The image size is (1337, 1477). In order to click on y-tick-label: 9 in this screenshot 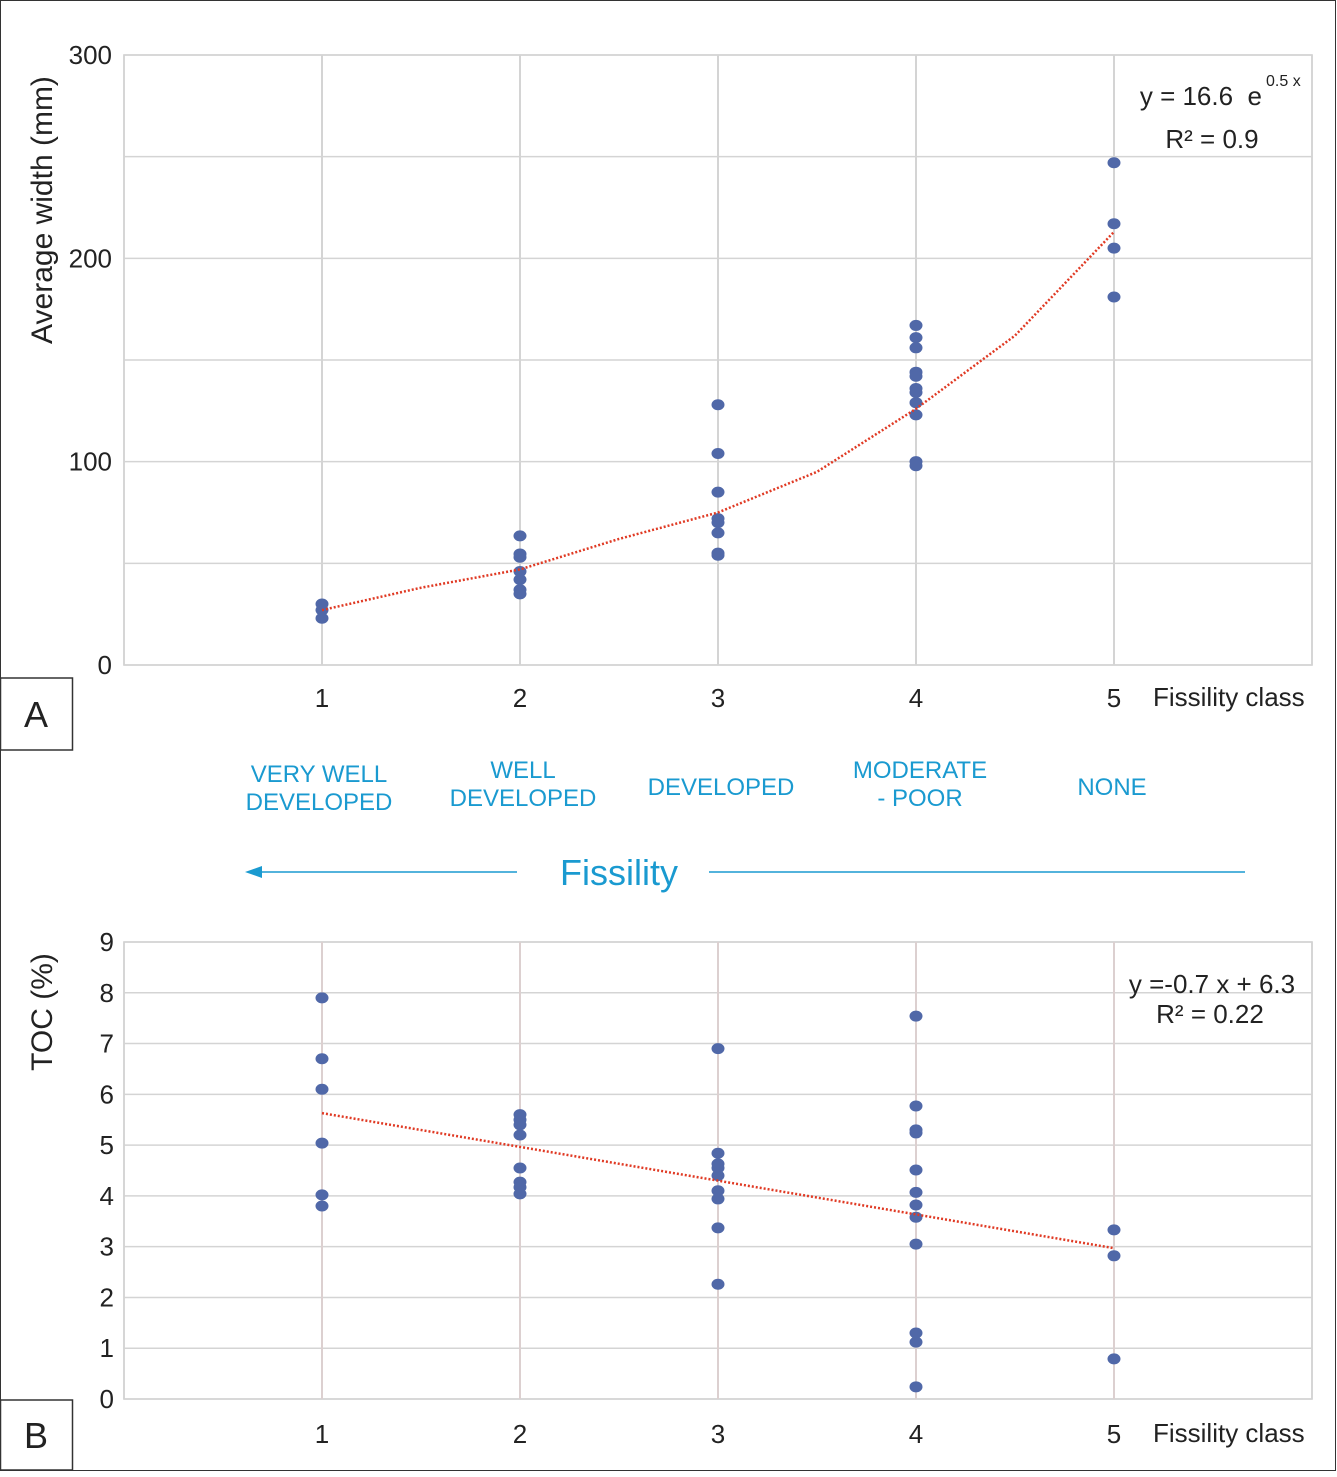, I will do `click(107, 942)`.